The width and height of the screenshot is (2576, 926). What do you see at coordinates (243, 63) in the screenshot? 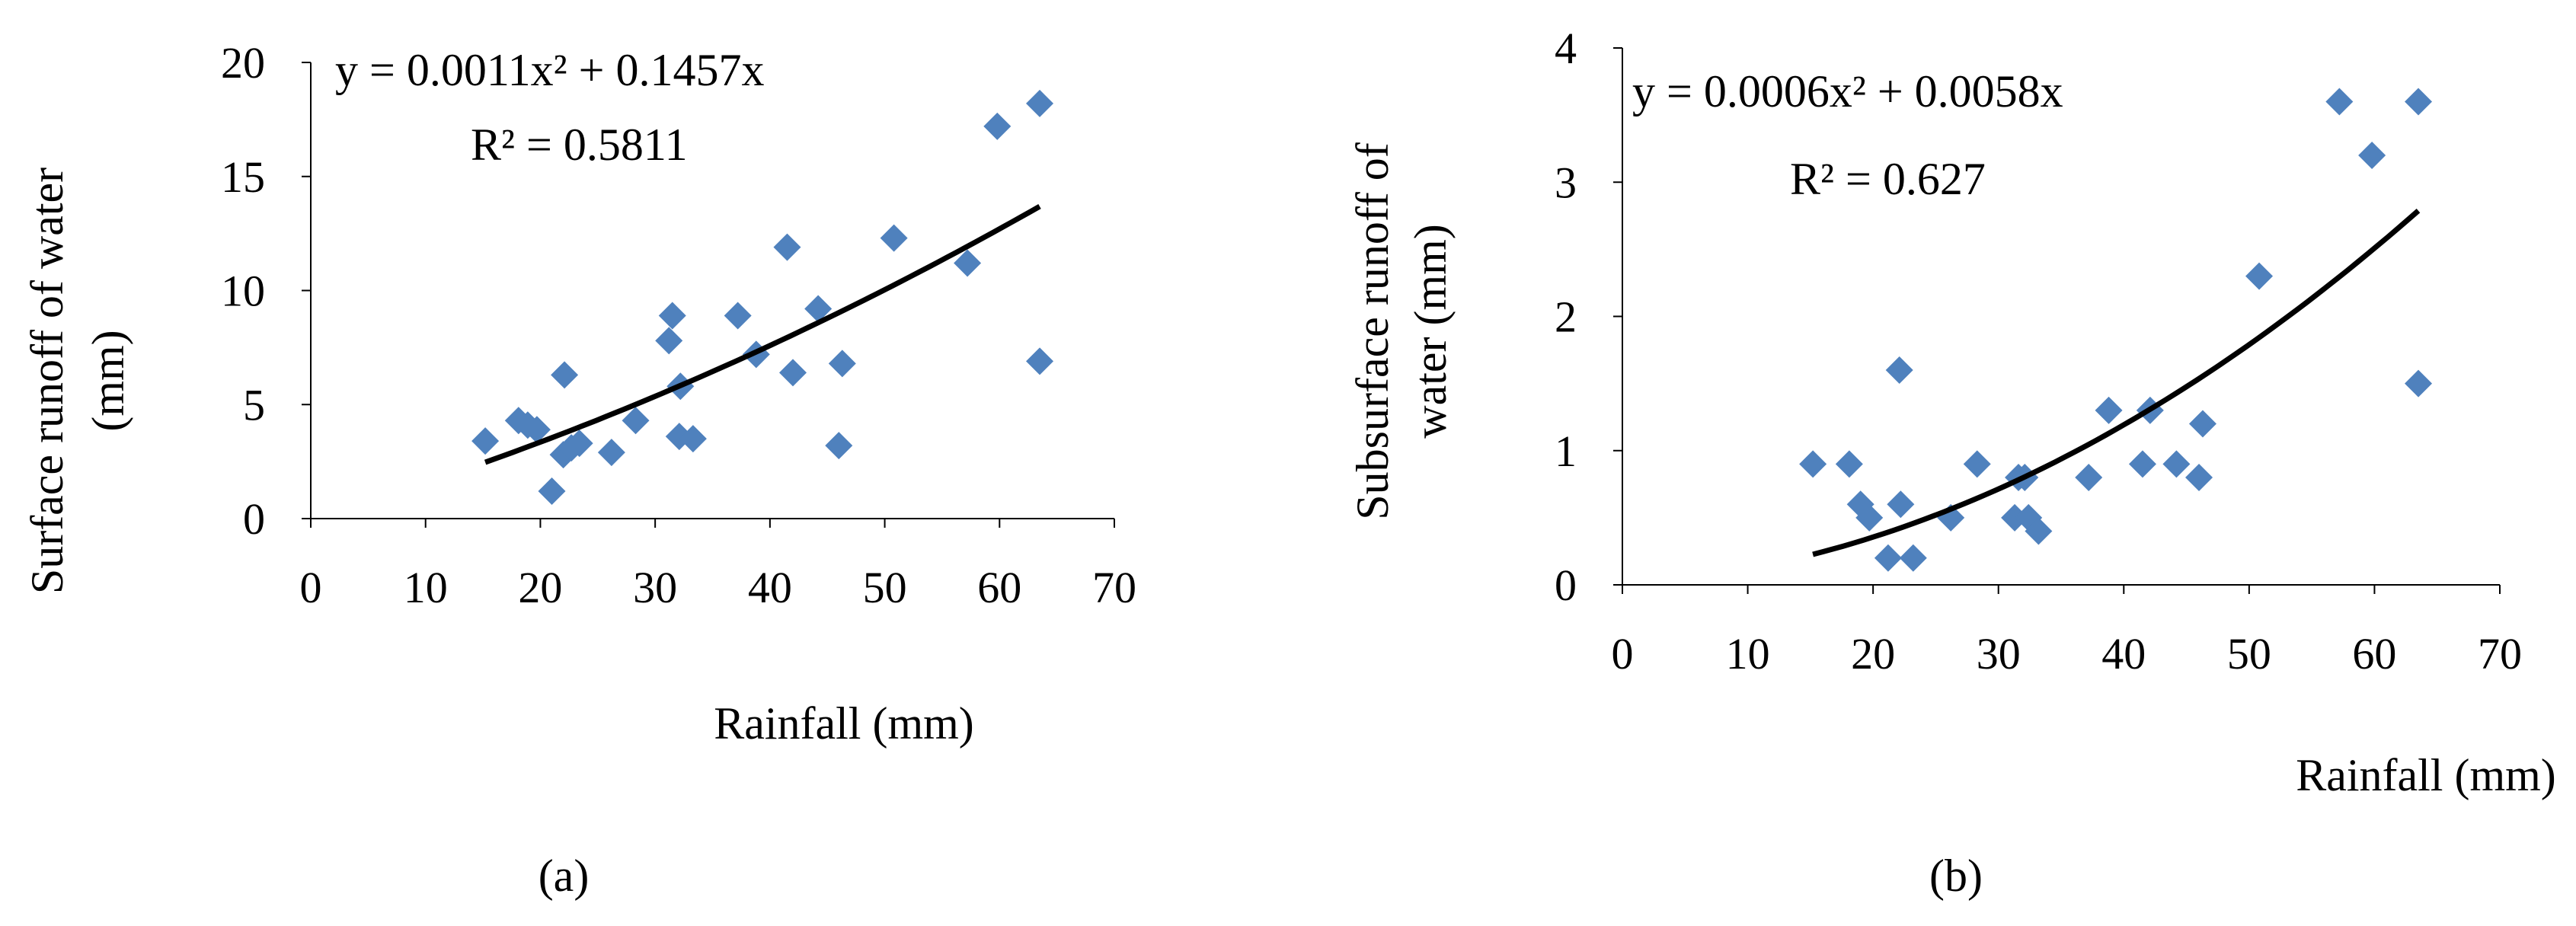
I see `chart-a-y-tick-label: 20` at bounding box center [243, 63].